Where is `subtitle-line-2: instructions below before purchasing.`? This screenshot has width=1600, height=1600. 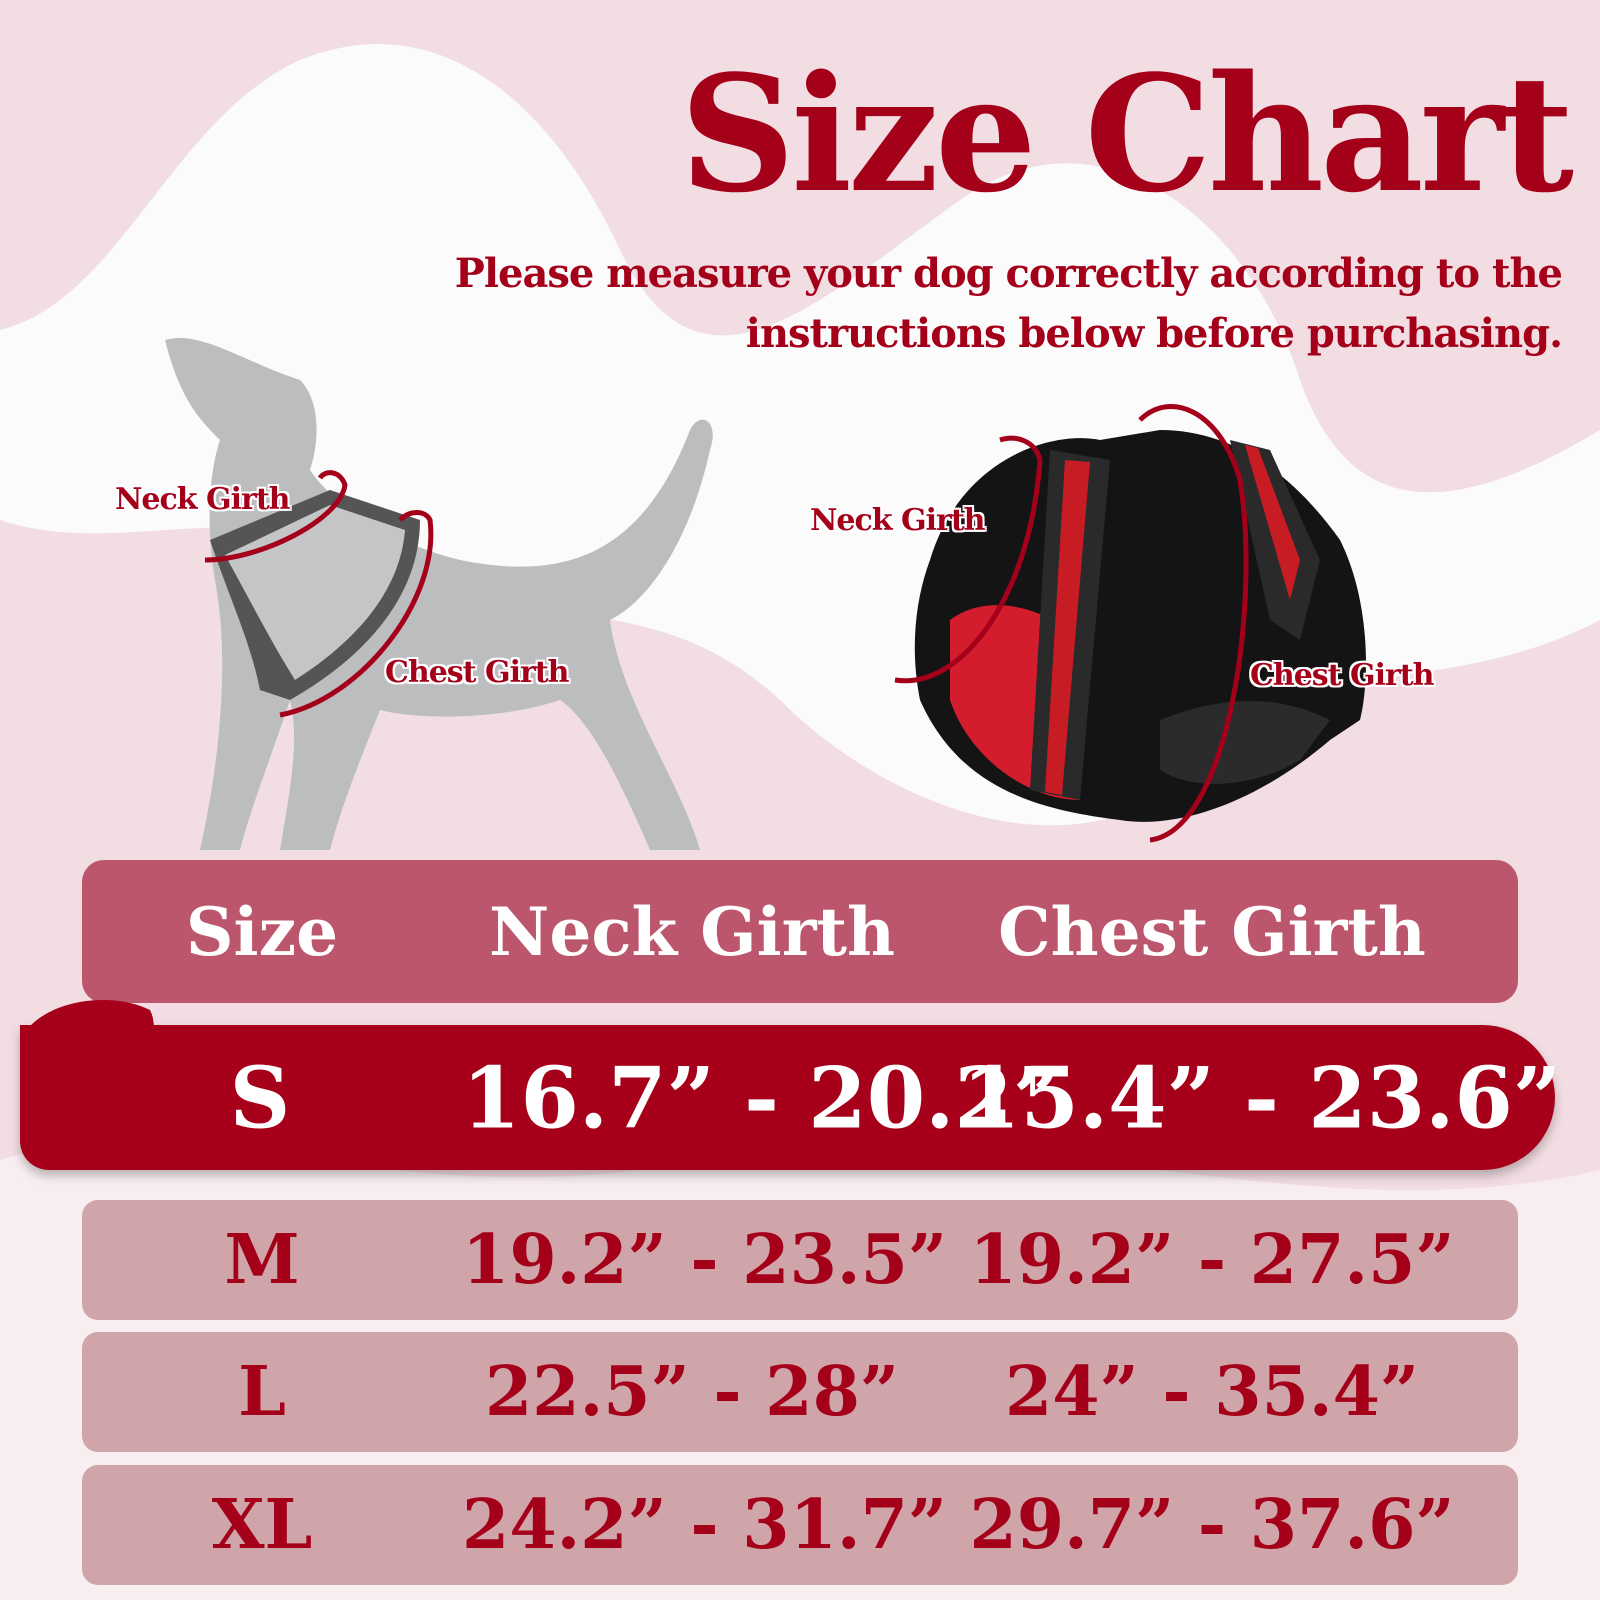 subtitle-line-2: instructions below before purchasing. is located at coordinates (1154, 333).